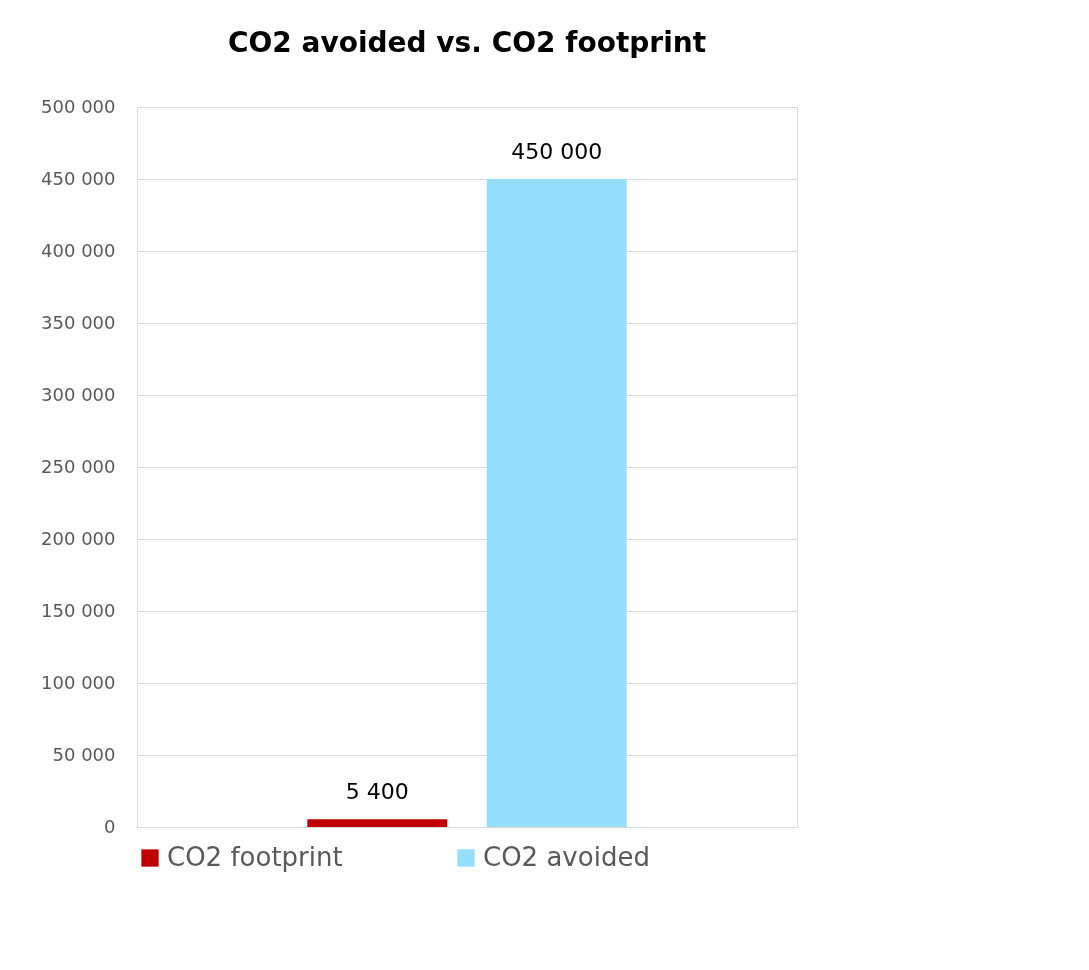 The width and height of the screenshot is (1089, 970). What do you see at coordinates (255, 857) in the screenshot?
I see `legend-label: CO2 footprint` at bounding box center [255, 857].